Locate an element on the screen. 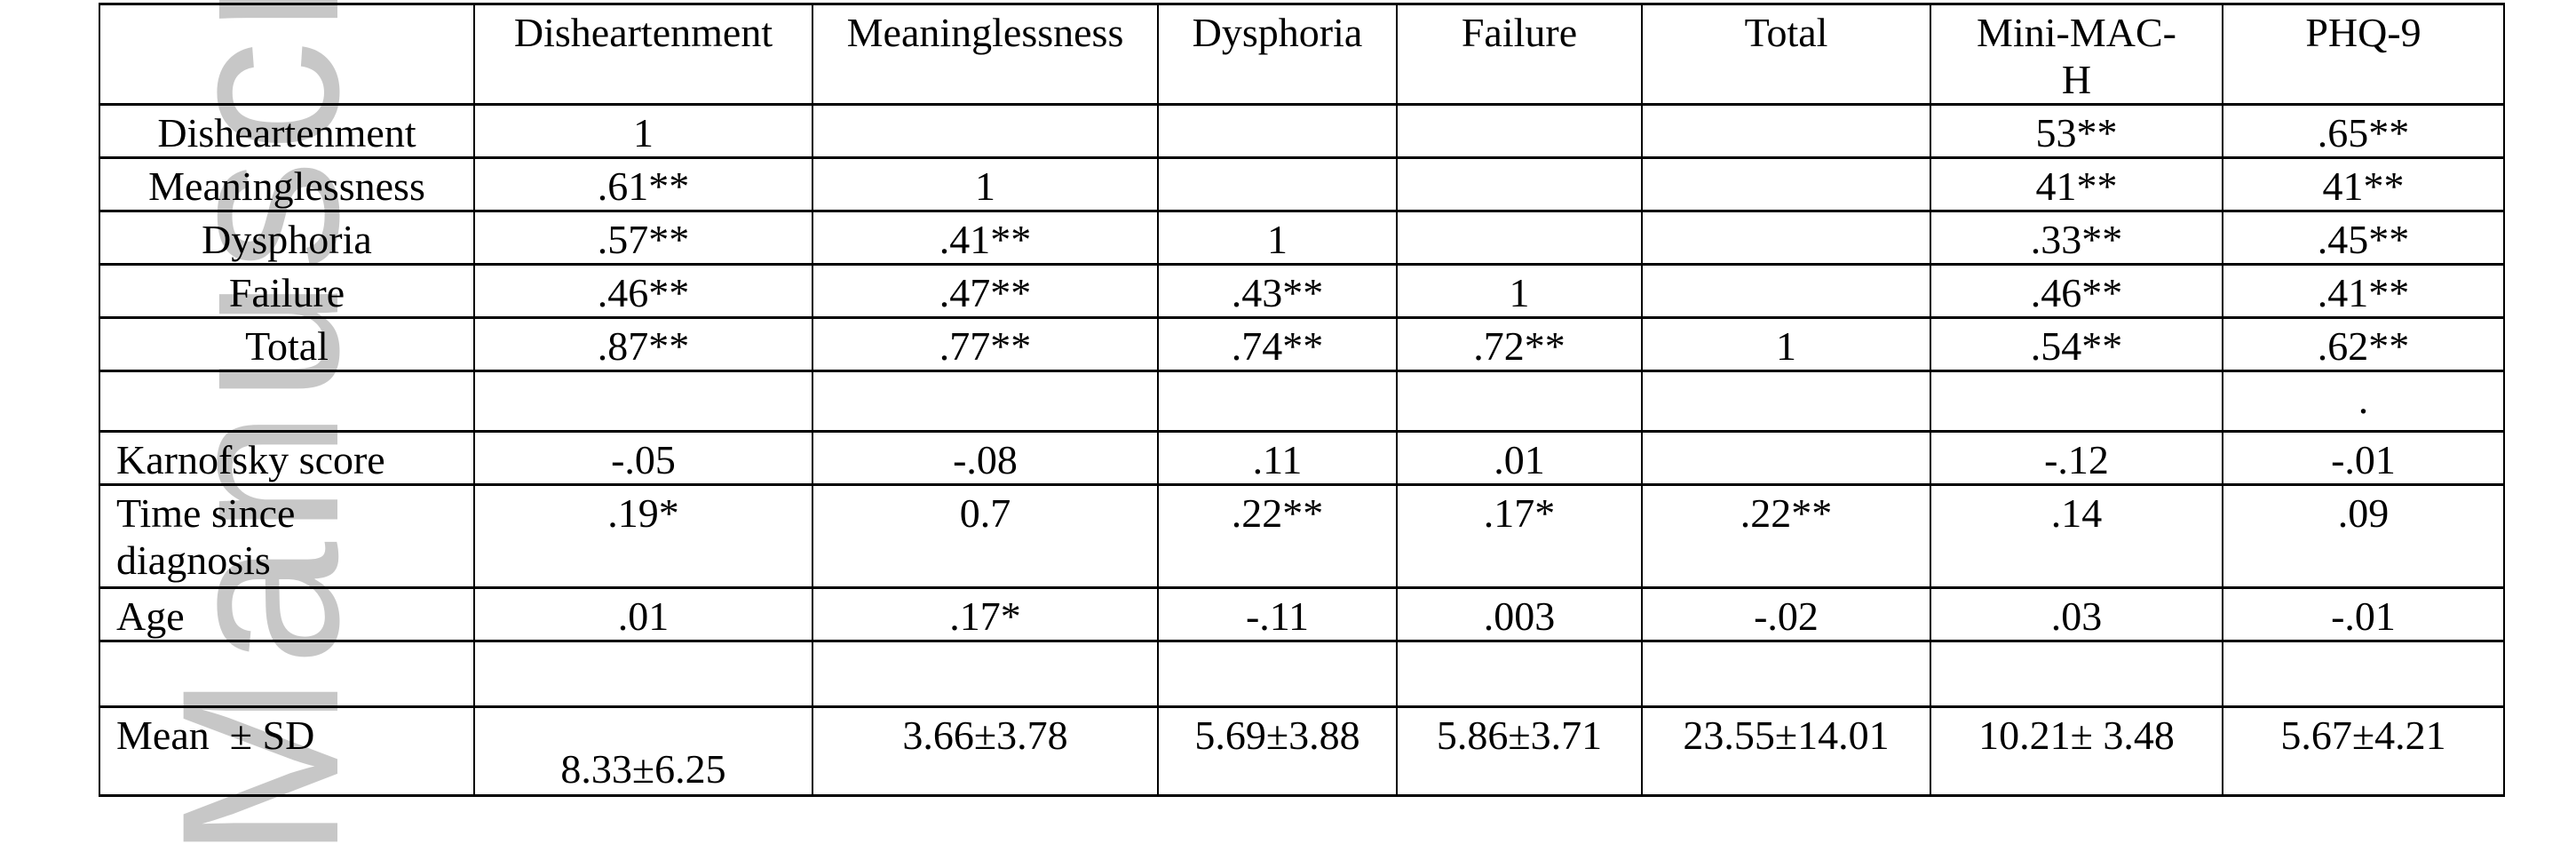 The height and width of the screenshot is (860, 2576). value-cell: .14 is located at coordinates (2077, 536).